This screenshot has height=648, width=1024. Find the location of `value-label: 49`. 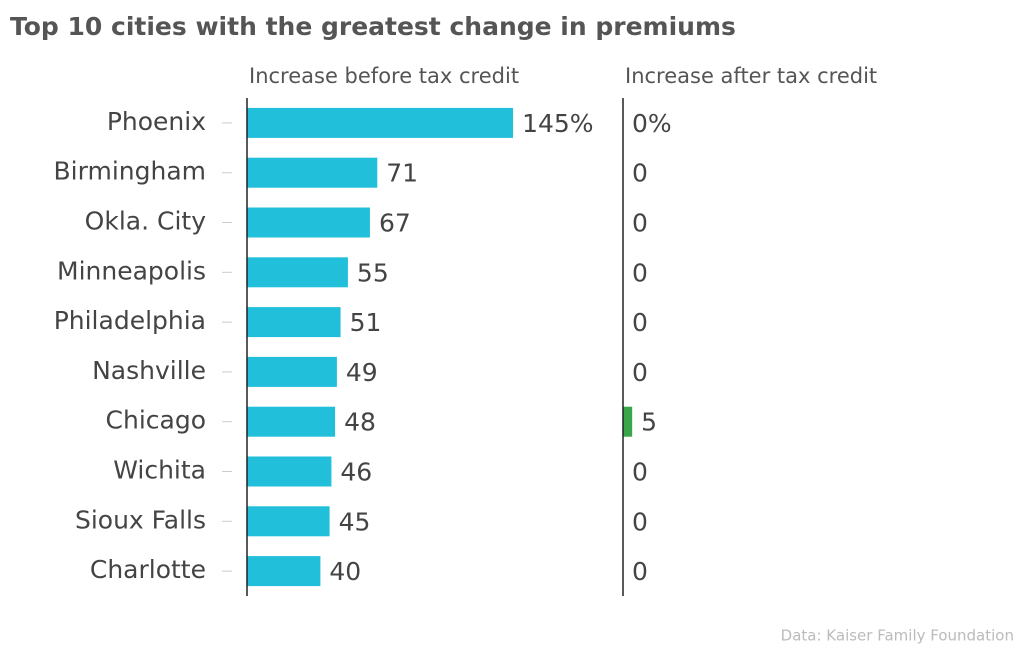

value-label: 49 is located at coordinates (362, 372).